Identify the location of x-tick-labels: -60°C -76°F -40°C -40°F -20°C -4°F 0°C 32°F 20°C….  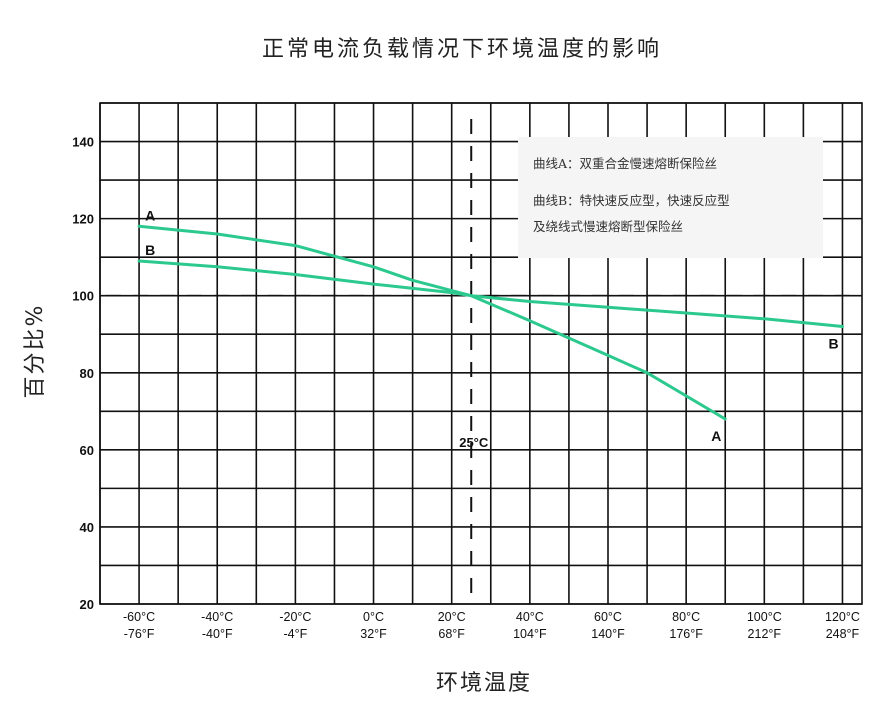
(491, 625).